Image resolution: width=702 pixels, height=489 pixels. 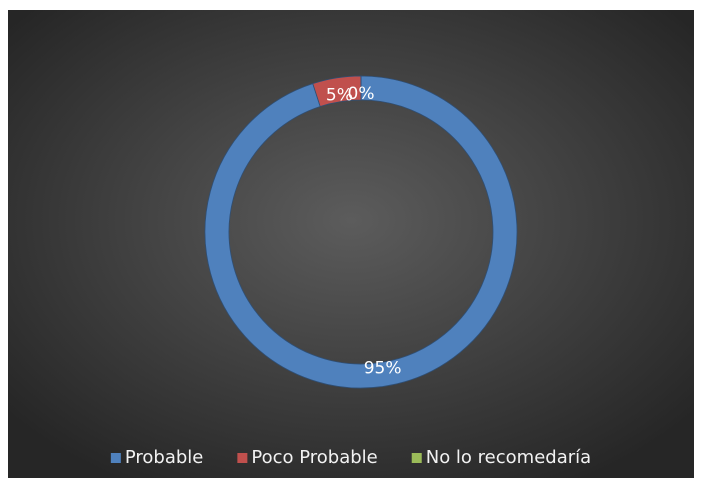 I want to click on data-label: 95%, so click(x=383, y=368).